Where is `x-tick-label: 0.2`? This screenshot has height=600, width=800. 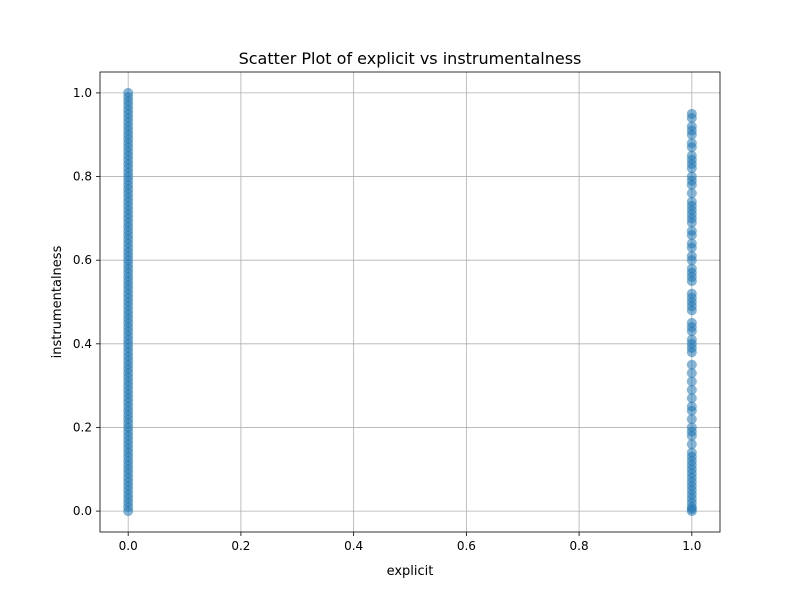
x-tick-label: 0.2 is located at coordinates (240, 546).